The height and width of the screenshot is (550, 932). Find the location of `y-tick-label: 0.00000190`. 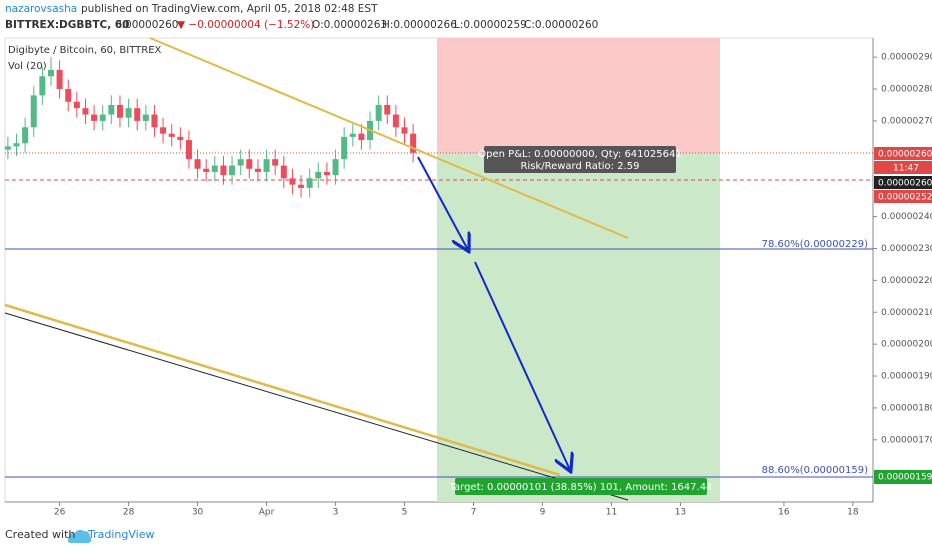

y-tick-label: 0.00000190 is located at coordinates (906, 377).